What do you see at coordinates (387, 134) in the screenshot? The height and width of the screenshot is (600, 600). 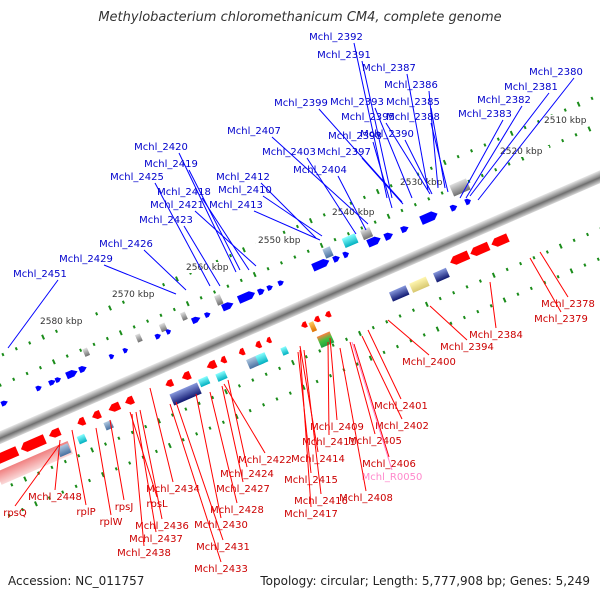 I see `forward-gene-label: Mchl_2390` at bounding box center [387, 134].